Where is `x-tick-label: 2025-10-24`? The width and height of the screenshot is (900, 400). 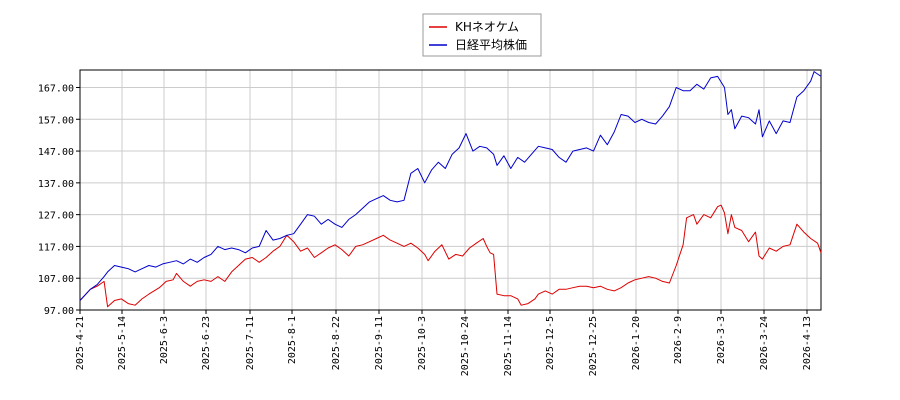 x-tick-label: 2025-10-24 is located at coordinates (465, 346).